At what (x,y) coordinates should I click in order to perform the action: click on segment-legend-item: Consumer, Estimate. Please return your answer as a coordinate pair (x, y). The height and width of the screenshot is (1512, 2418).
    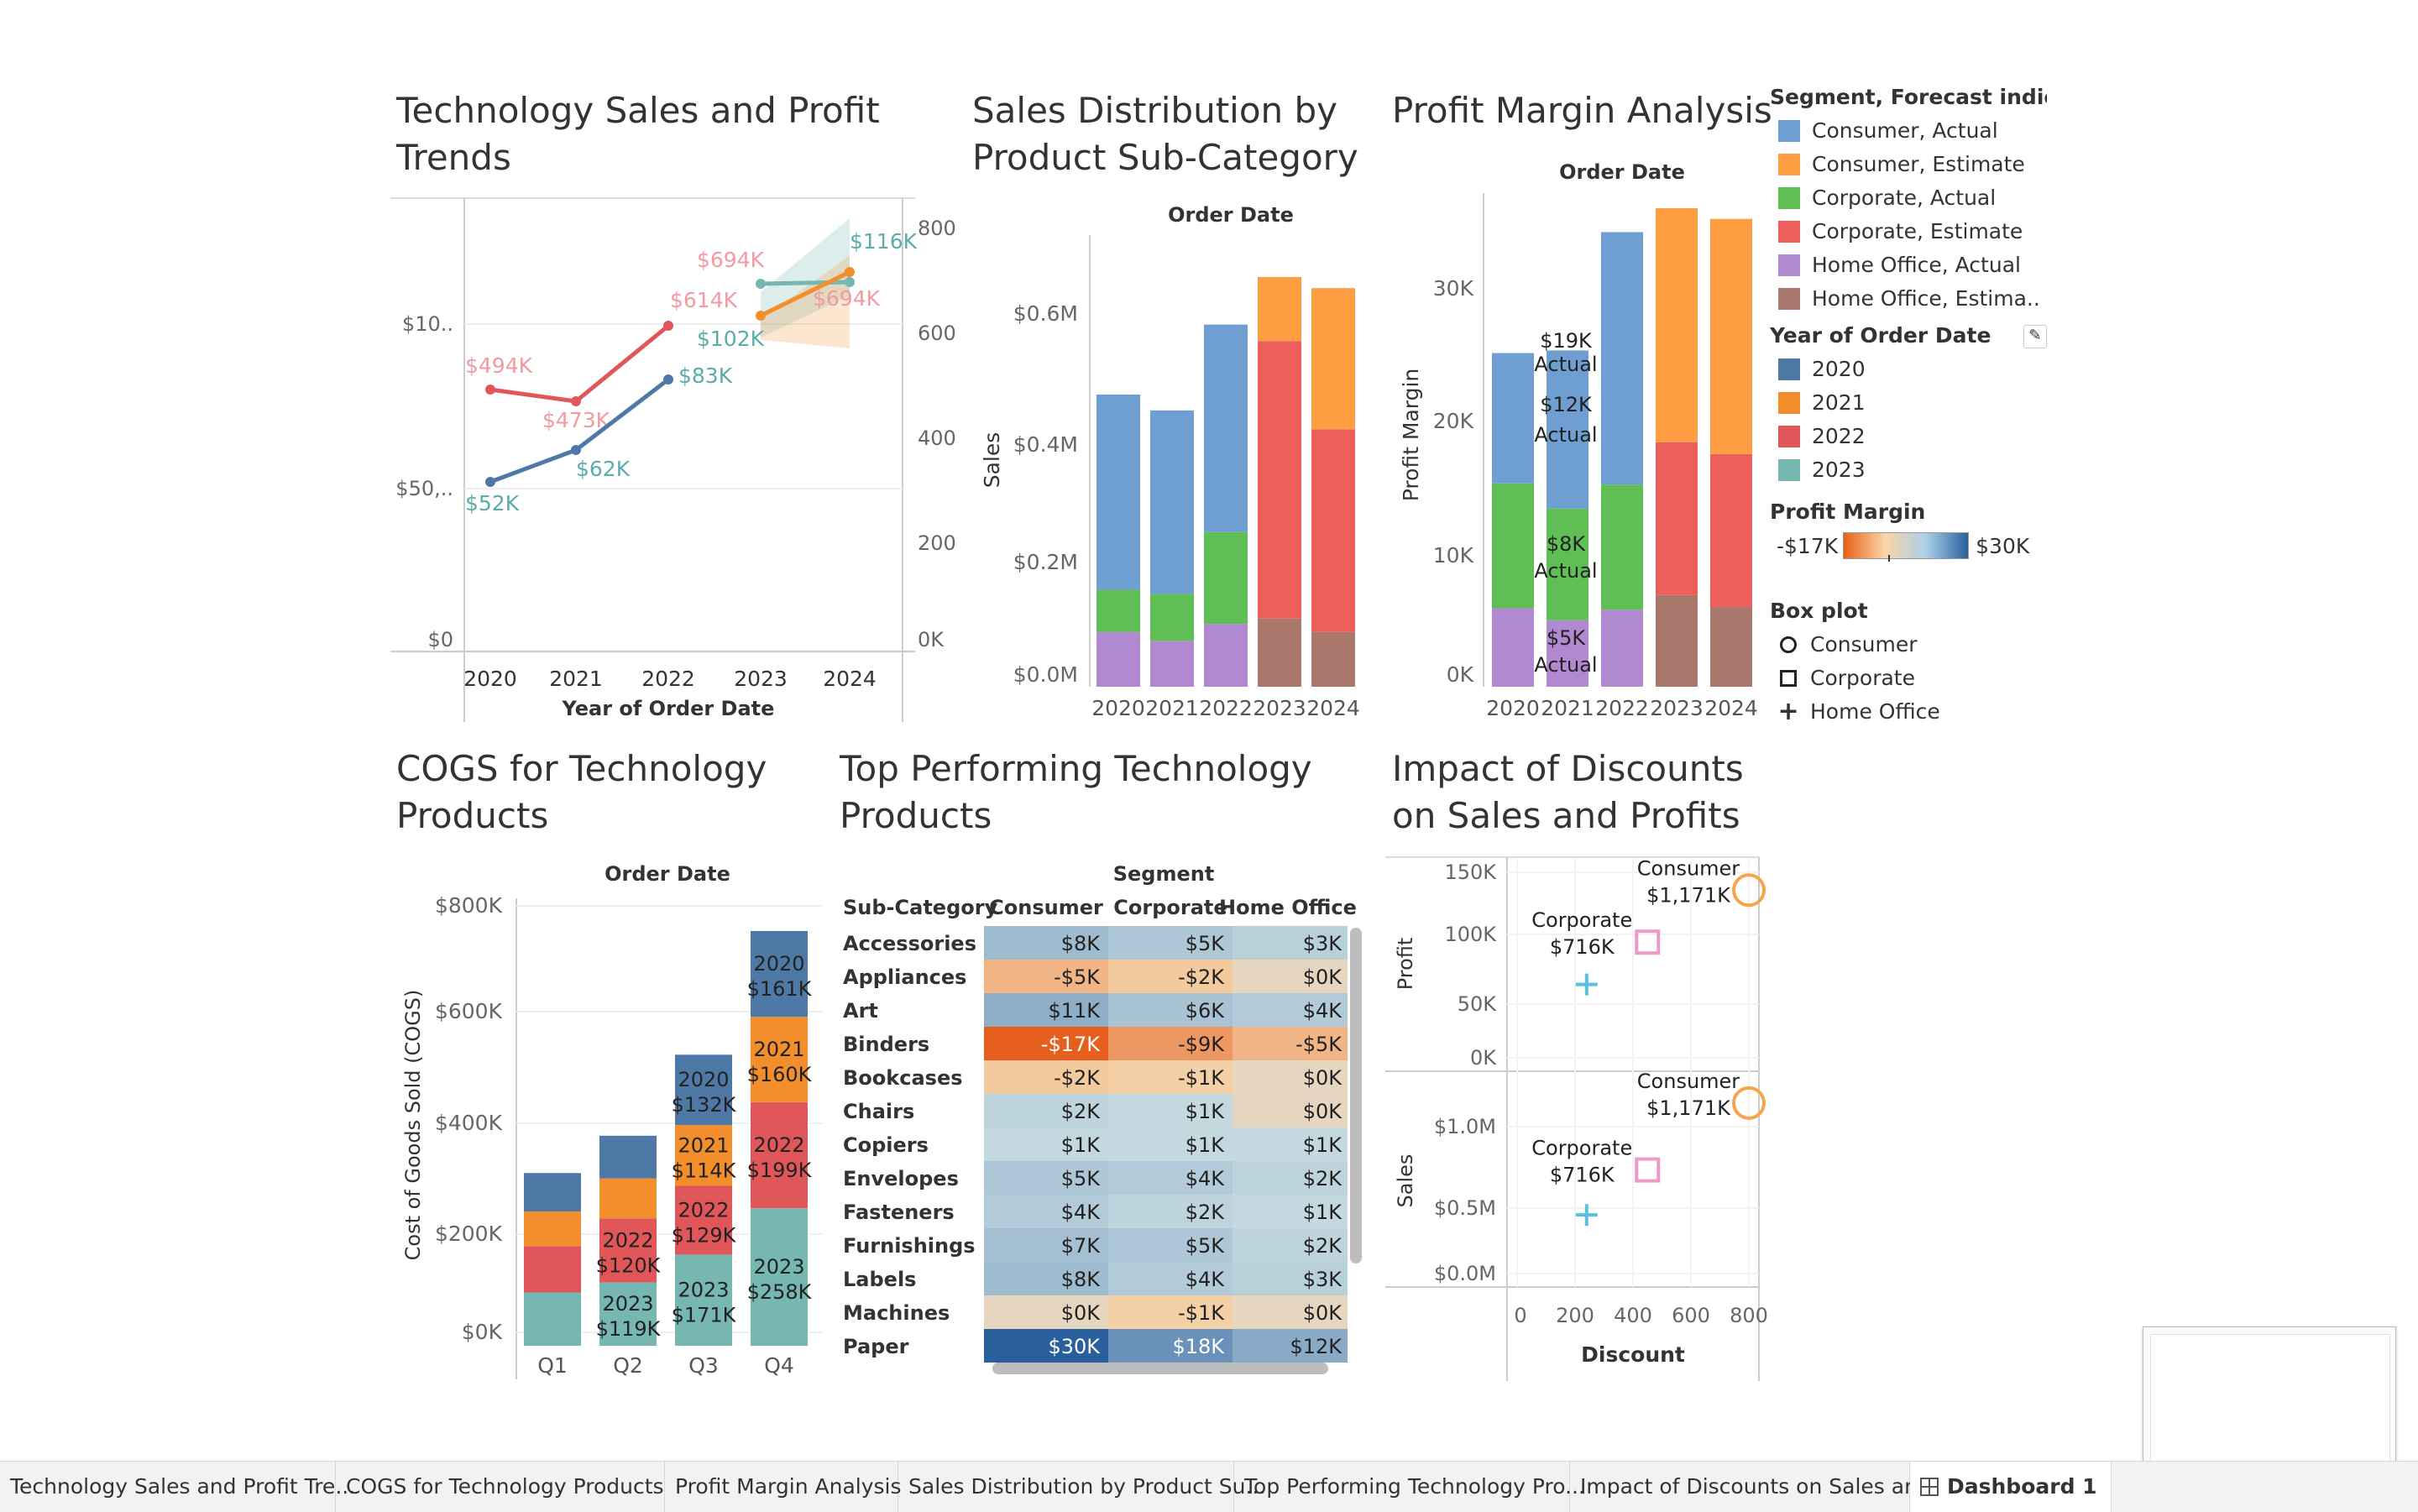
    Looking at the image, I should click on (1908, 164).